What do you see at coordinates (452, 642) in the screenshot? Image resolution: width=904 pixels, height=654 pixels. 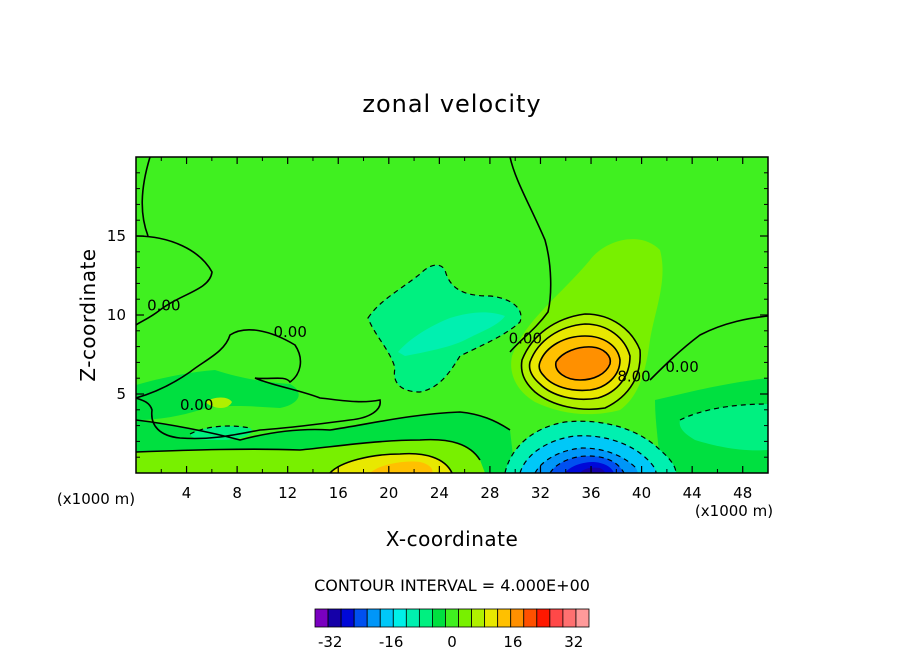 I see `colorbar-tick-label: 0` at bounding box center [452, 642].